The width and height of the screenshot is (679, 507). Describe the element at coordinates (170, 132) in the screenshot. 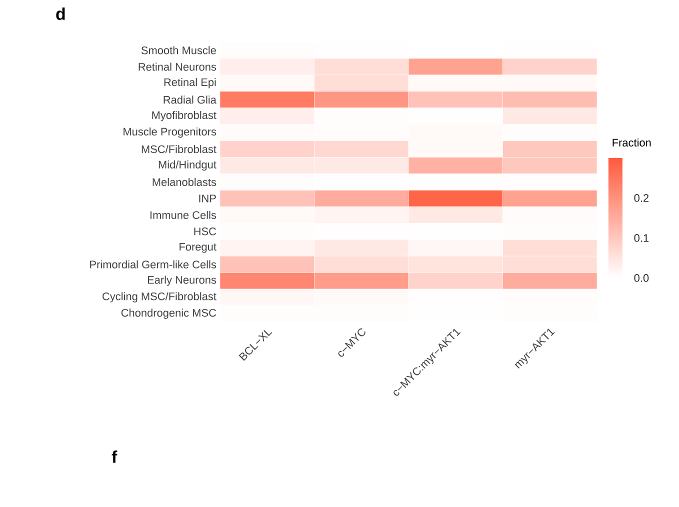

I see `y-tick-label: Muscle Progenitors` at that location.